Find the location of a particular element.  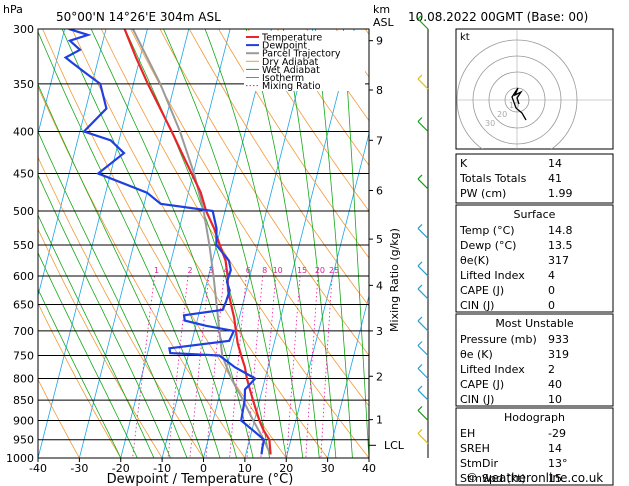

most-unstable-value: 10 is located at coordinates (555, 399).